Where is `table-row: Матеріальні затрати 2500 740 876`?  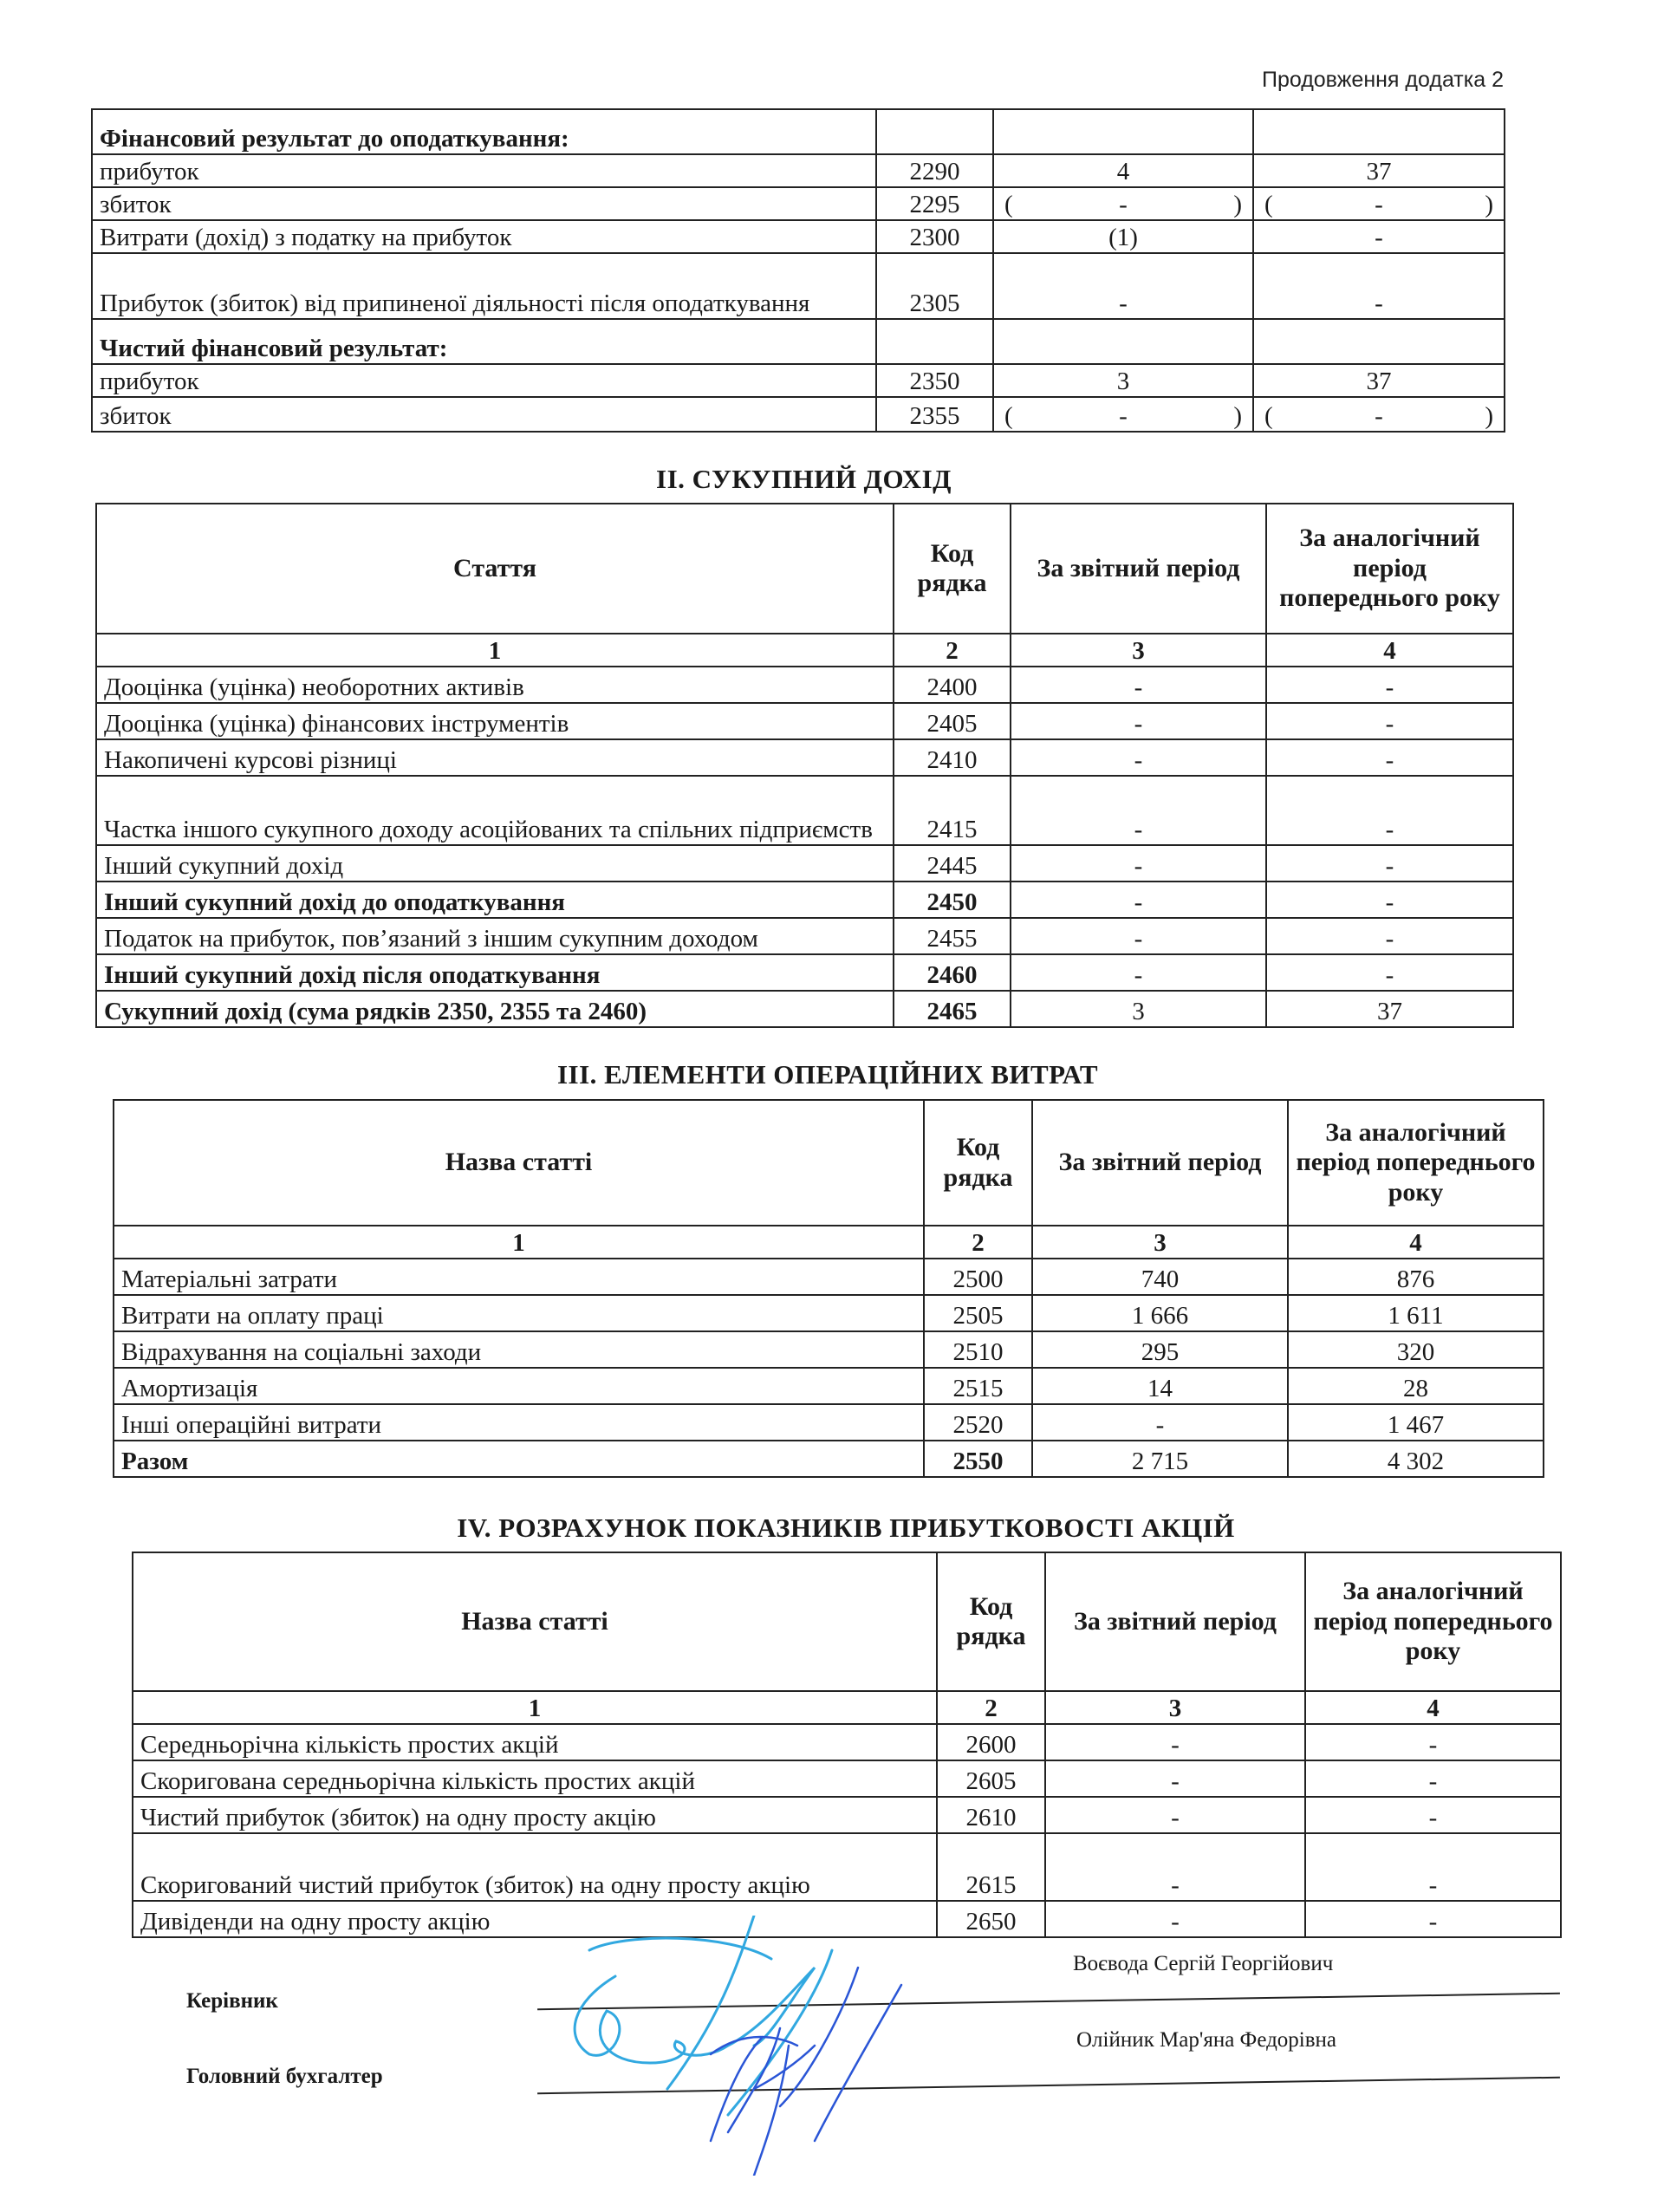 table-row: Матеріальні затрати 2500 740 876 is located at coordinates (828, 1277).